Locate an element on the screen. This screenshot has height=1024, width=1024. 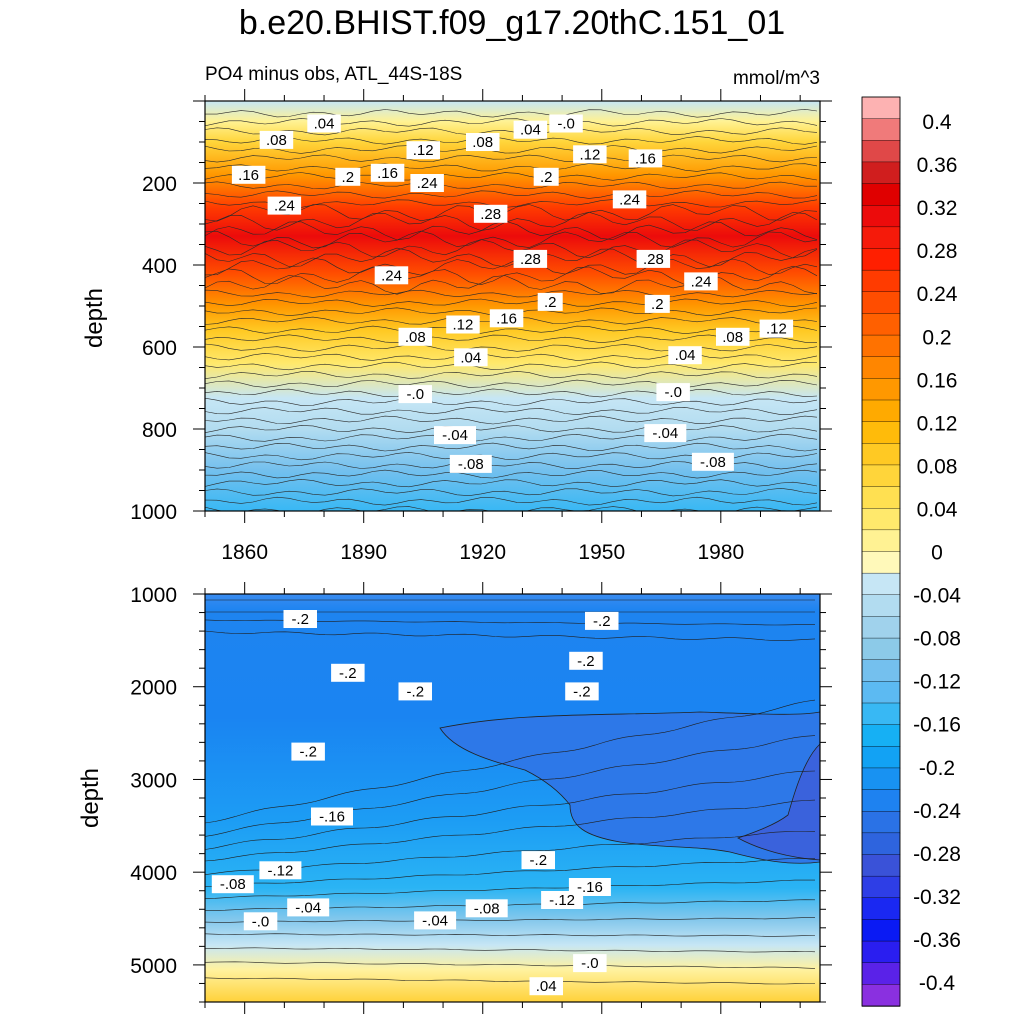
lower-panel-ylabel: depth is located at coordinates (90, 798).